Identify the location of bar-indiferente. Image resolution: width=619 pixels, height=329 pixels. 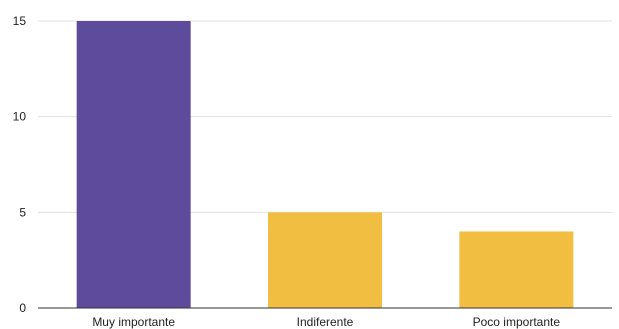
(325, 260).